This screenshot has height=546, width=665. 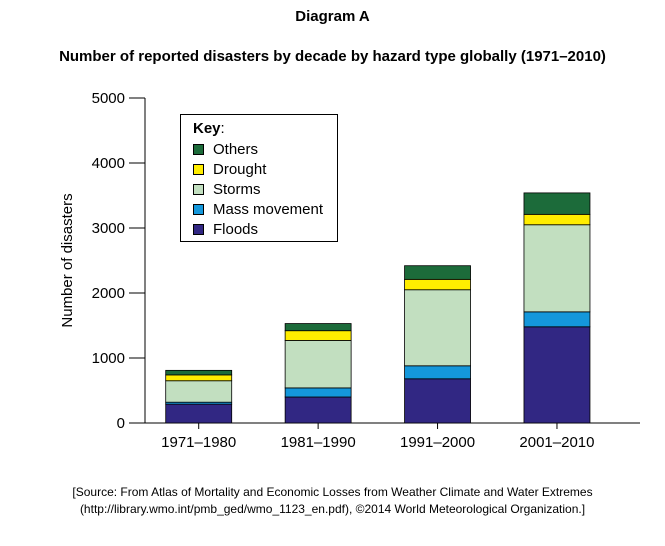 I want to click on x-tick-label: 2001–2010, so click(x=556, y=442).